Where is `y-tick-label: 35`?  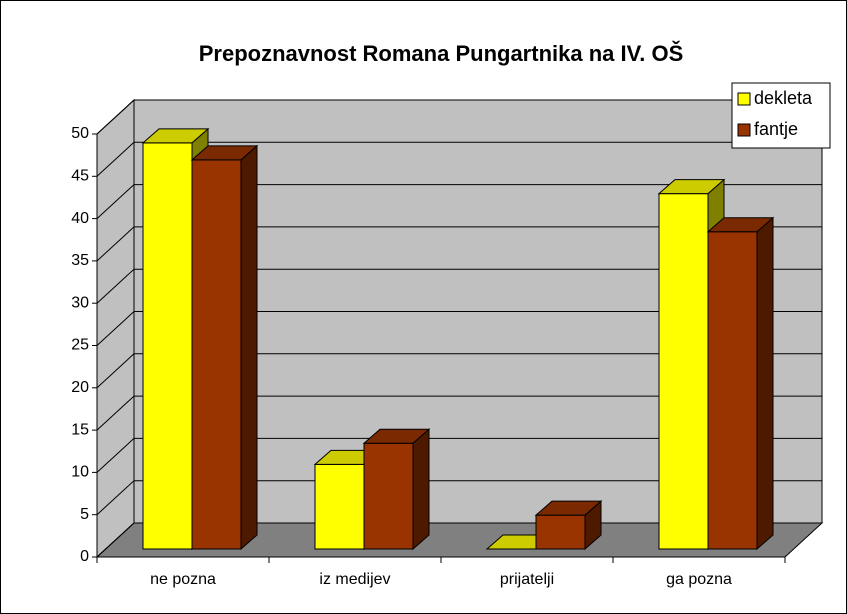 y-tick-label: 35 is located at coordinates (80, 260).